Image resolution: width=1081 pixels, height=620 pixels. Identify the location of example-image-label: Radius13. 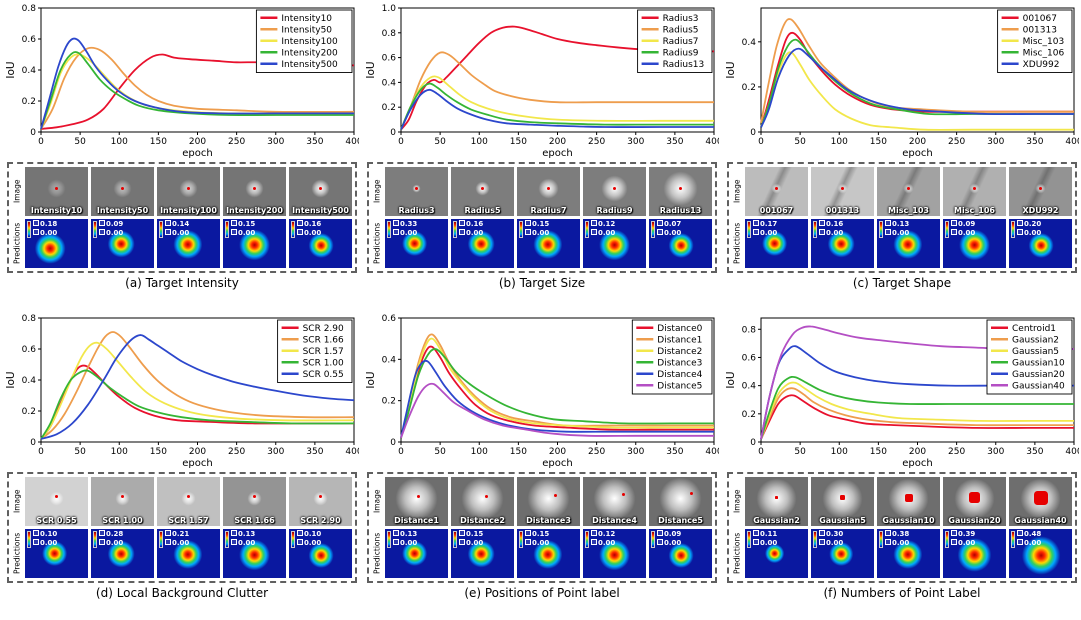
(680, 210).